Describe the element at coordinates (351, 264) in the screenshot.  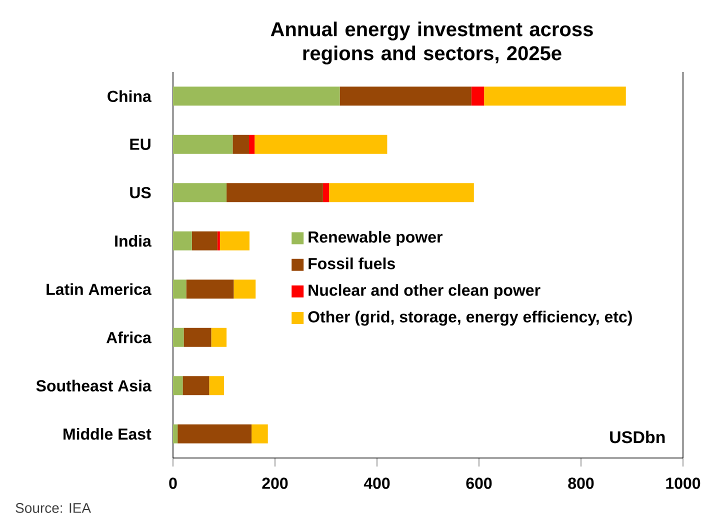
I see `legend-label: Fossil fuels` at that location.